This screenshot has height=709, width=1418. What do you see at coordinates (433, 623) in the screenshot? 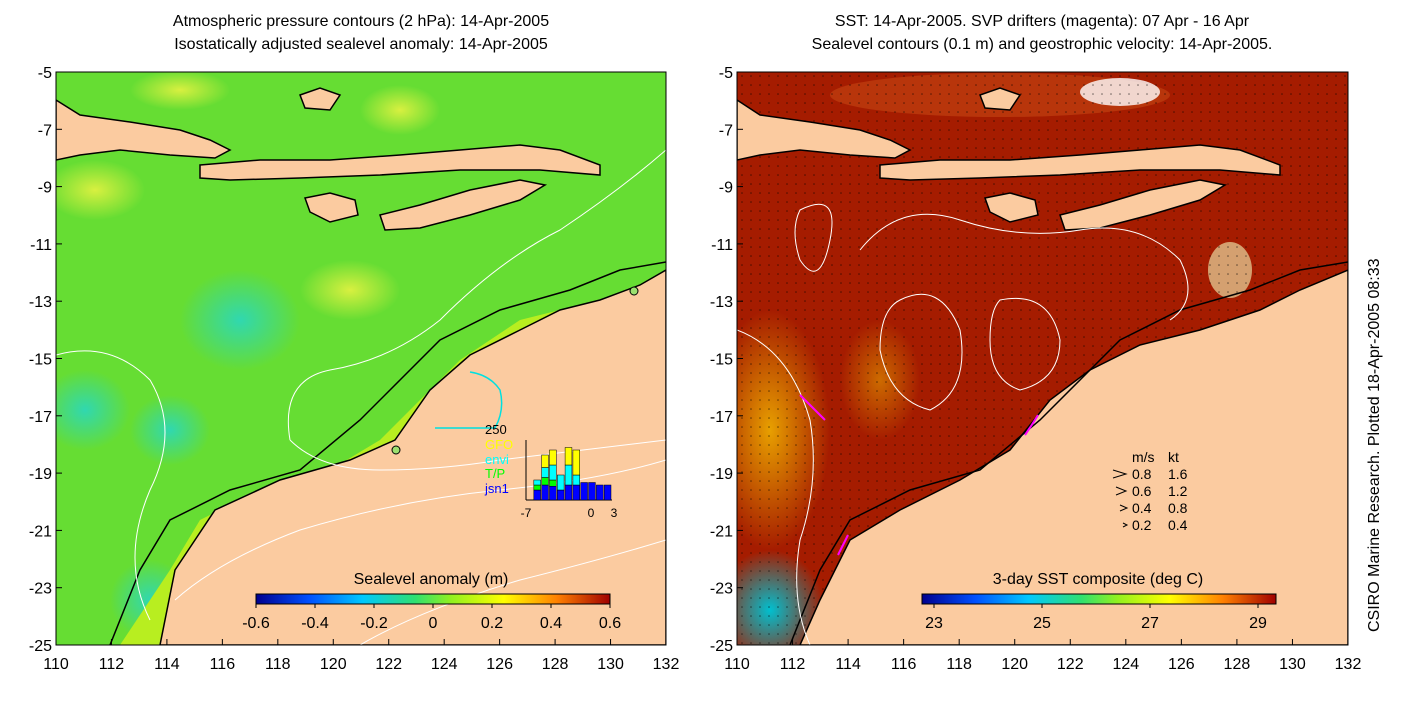
I see `colorbar-tick-label: 0` at bounding box center [433, 623].